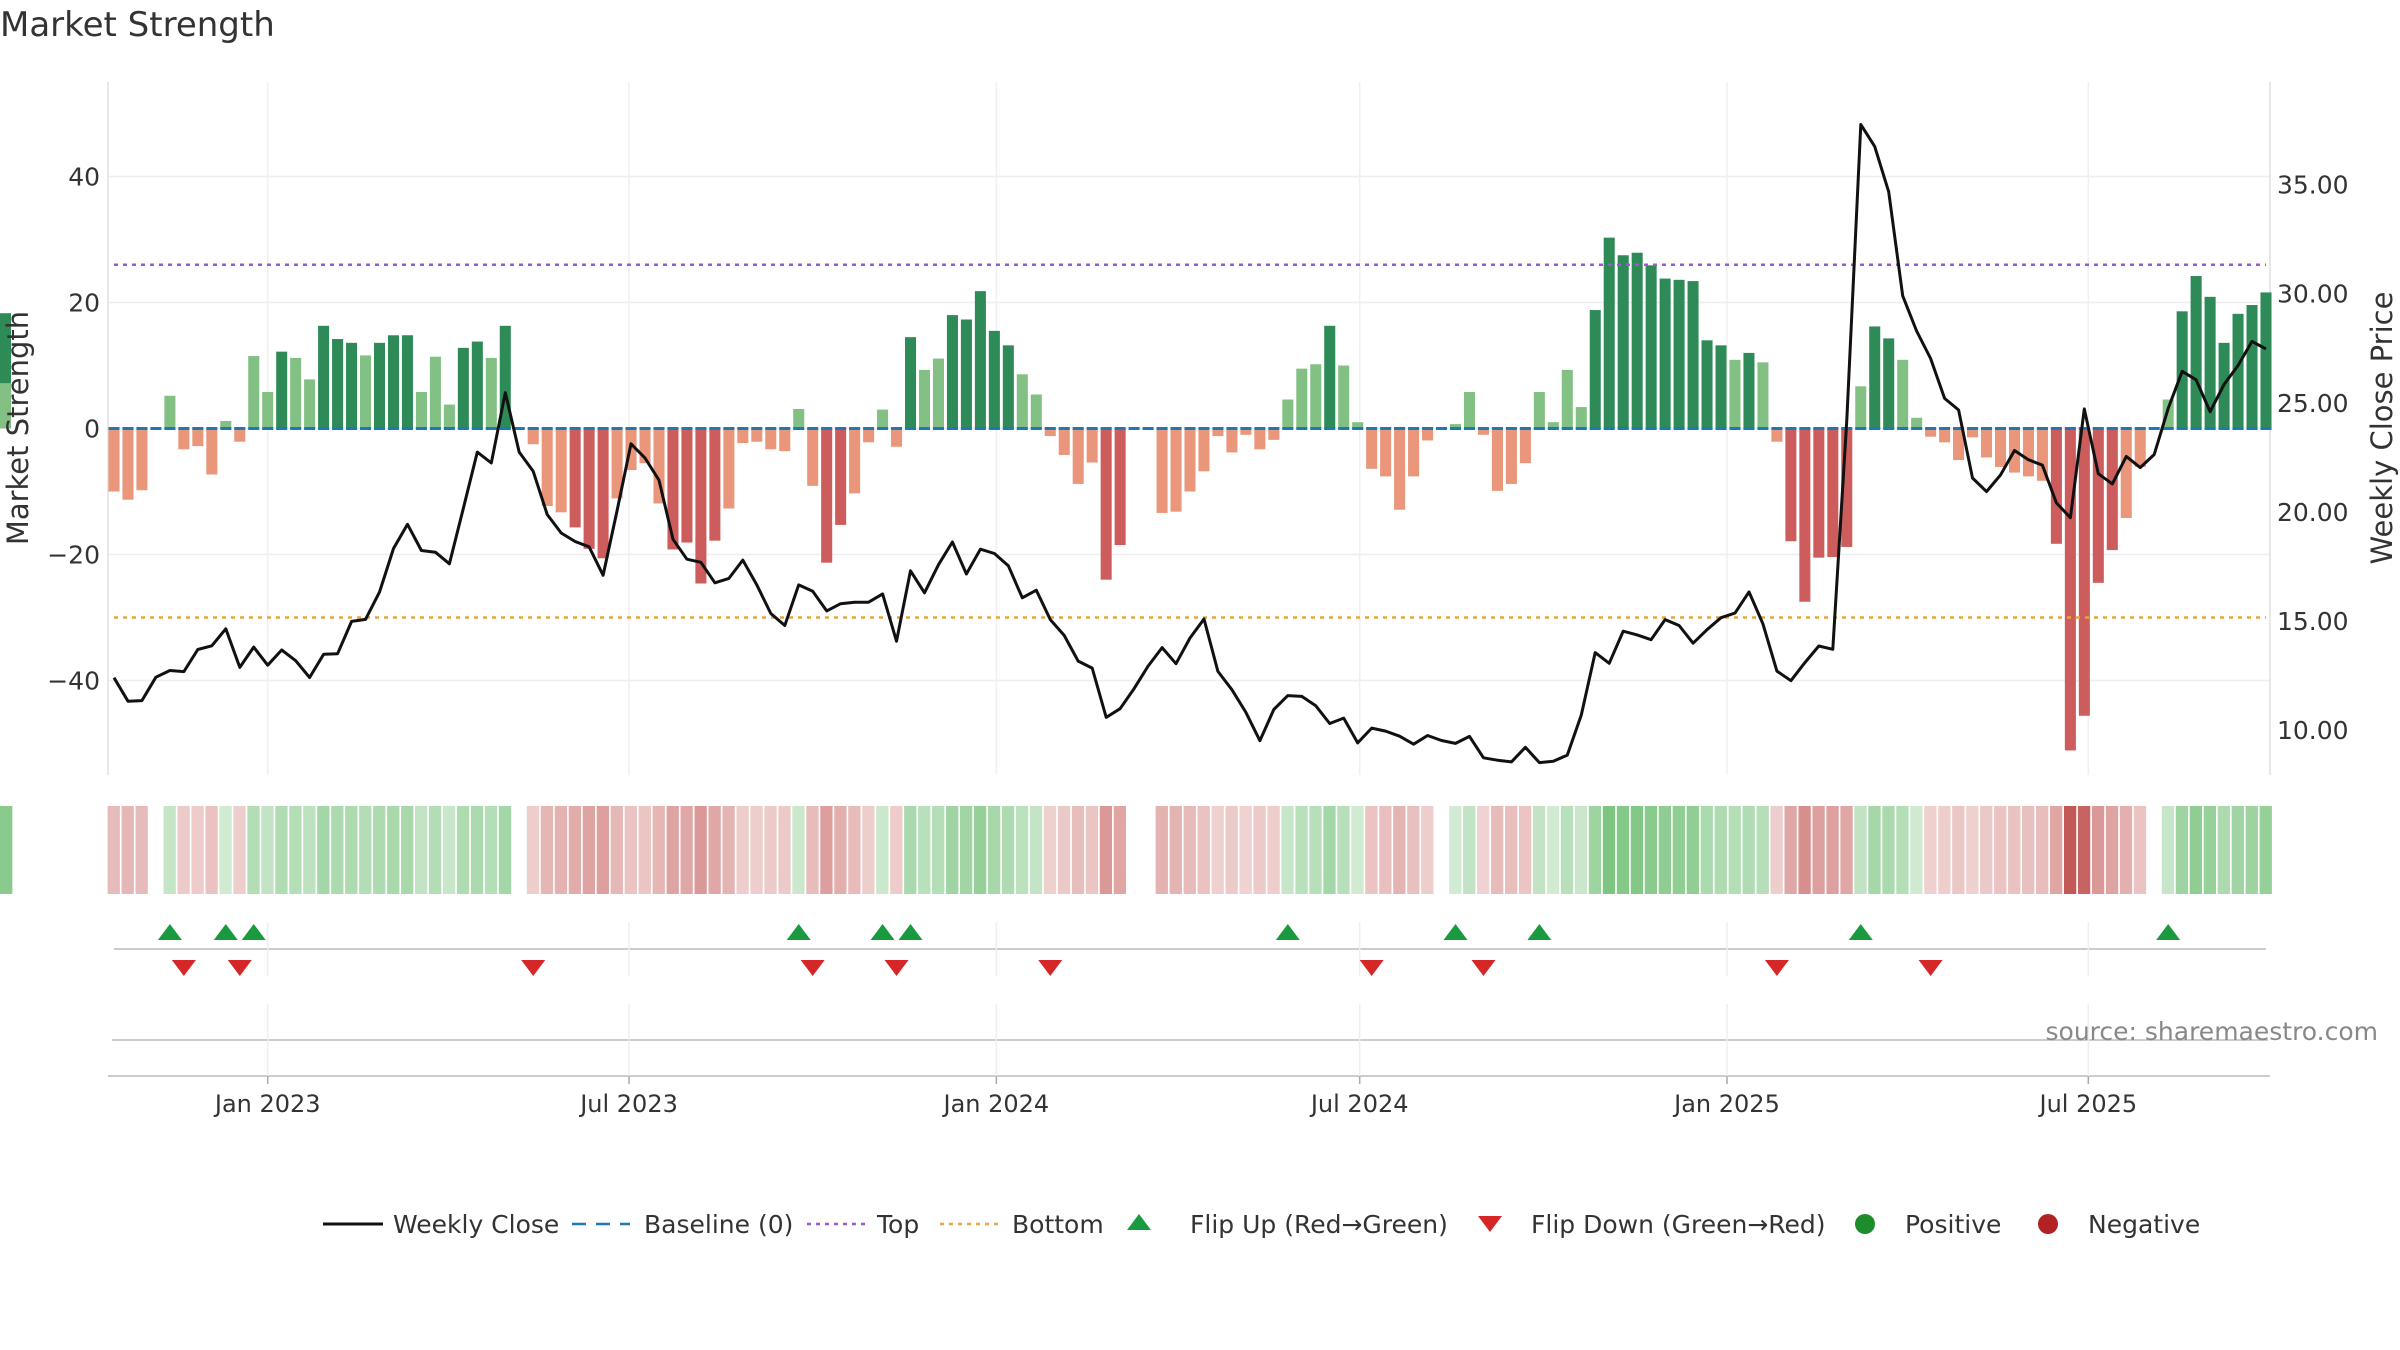 This screenshot has height=1350, width=2400. Describe the element at coordinates (137, 25) in the screenshot. I see `chart-title: Market Strength` at that location.